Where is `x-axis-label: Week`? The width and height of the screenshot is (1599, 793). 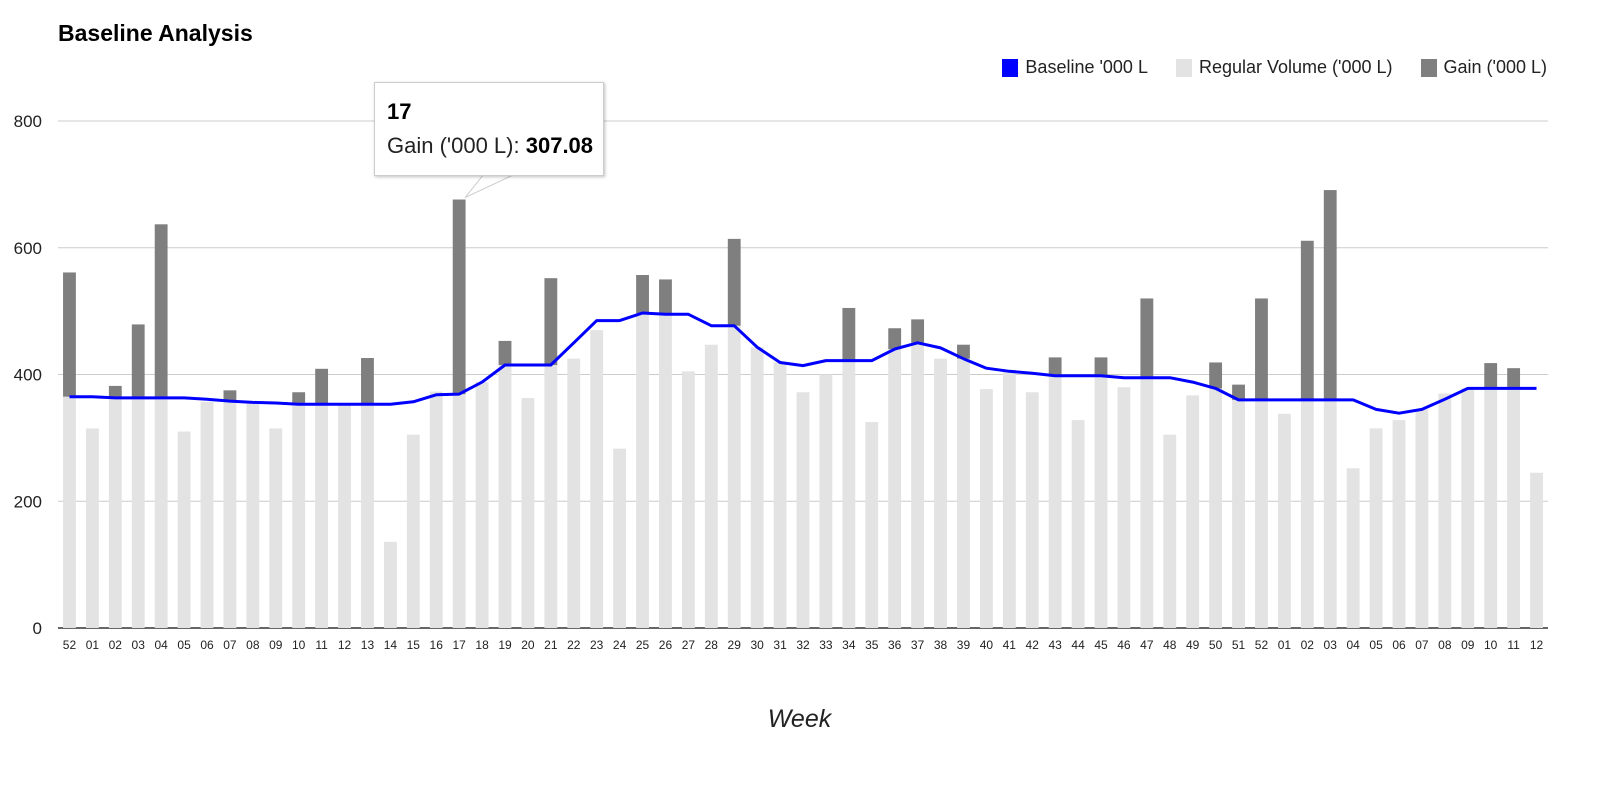
x-axis-label: Week is located at coordinates (799, 719).